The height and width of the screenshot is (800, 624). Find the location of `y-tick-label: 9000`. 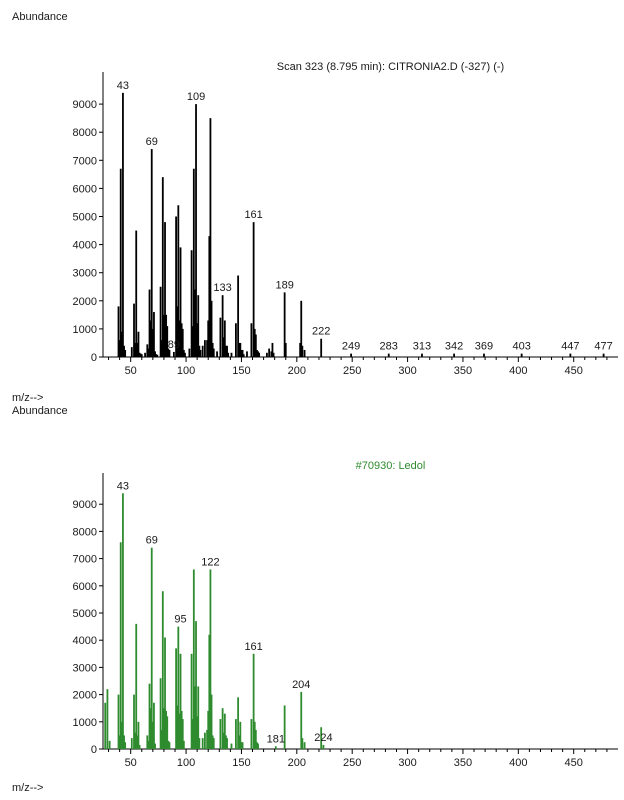

y-tick-label: 9000 is located at coordinates (85, 105).